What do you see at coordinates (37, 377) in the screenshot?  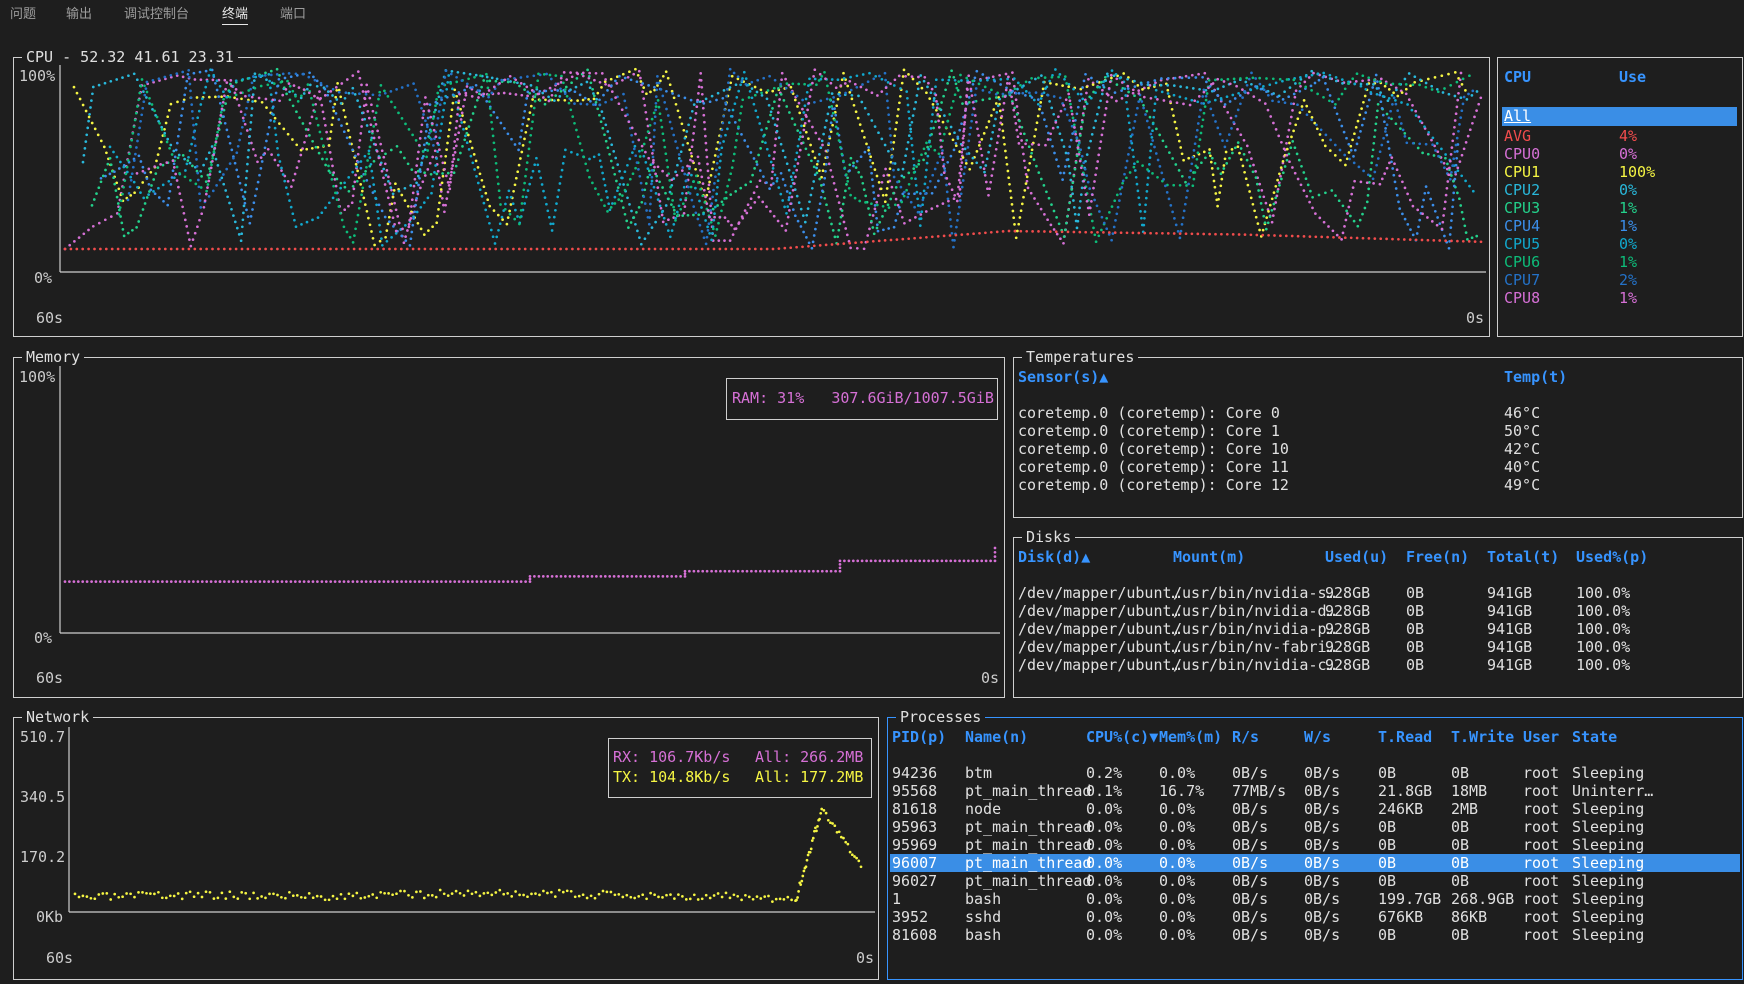 I see `memory-y-max-label: 100%` at bounding box center [37, 377].